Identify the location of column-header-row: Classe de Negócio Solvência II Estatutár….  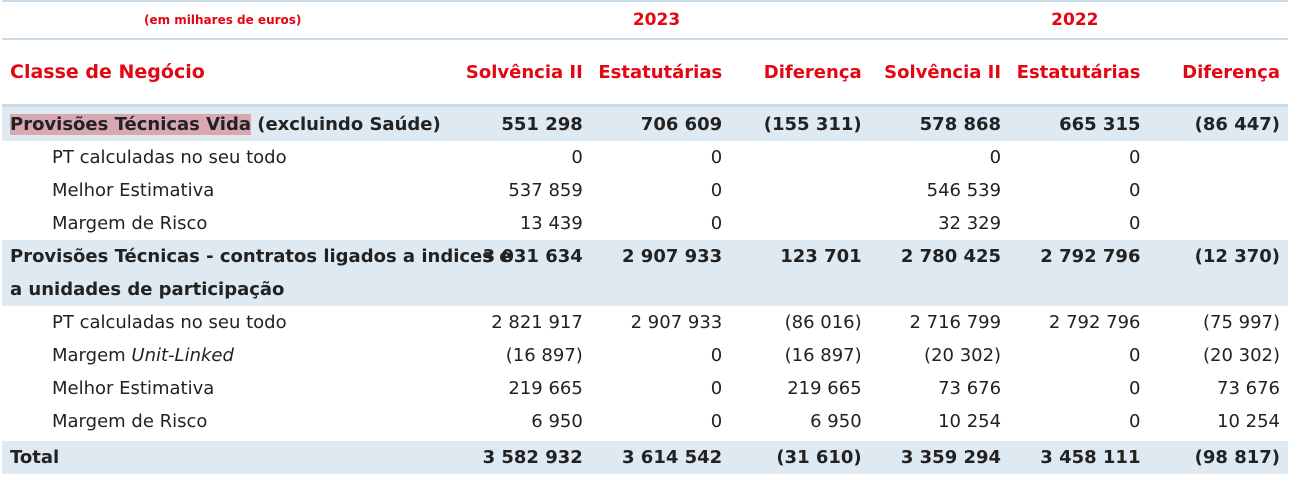
(645, 73).